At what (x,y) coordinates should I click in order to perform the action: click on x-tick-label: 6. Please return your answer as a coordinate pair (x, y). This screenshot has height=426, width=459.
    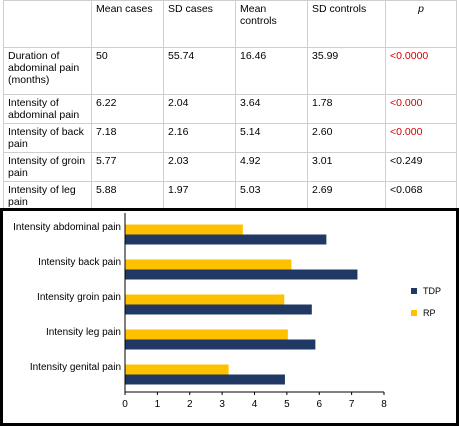
    Looking at the image, I should click on (319, 404).